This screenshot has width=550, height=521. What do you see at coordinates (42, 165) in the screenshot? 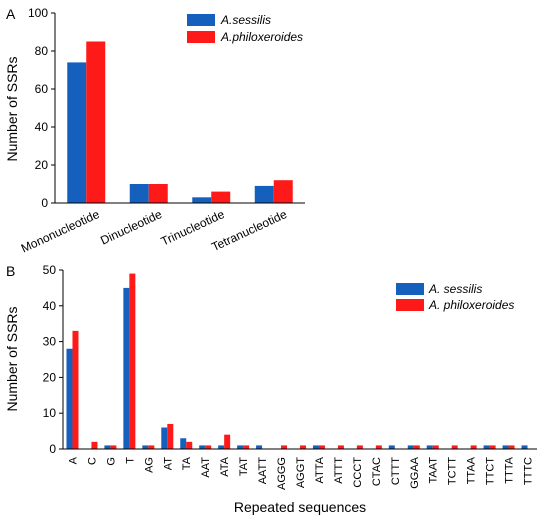
I see `panel-a-y-tick-label: 20` at bounding box center [42, 165].